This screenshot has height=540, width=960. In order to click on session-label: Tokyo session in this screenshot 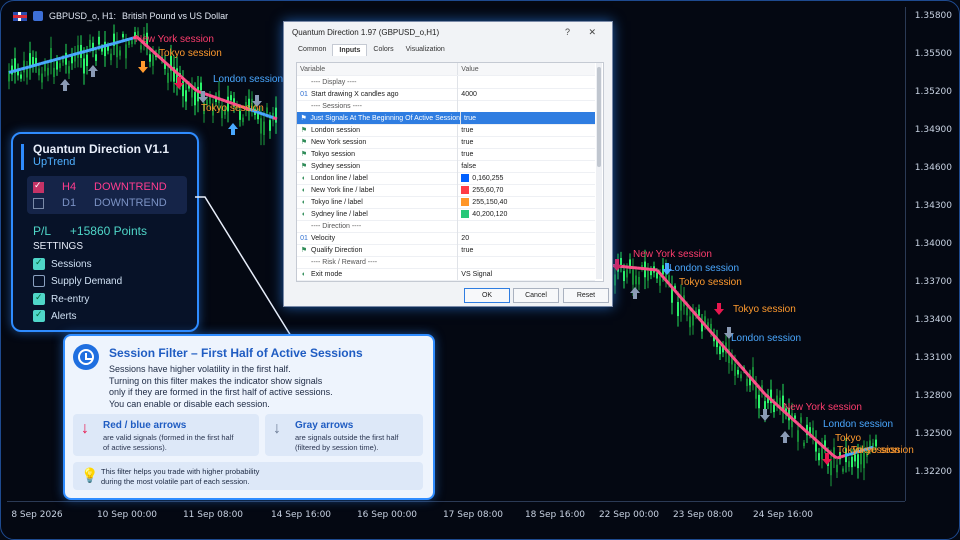, I will do `click(190, 53)`.